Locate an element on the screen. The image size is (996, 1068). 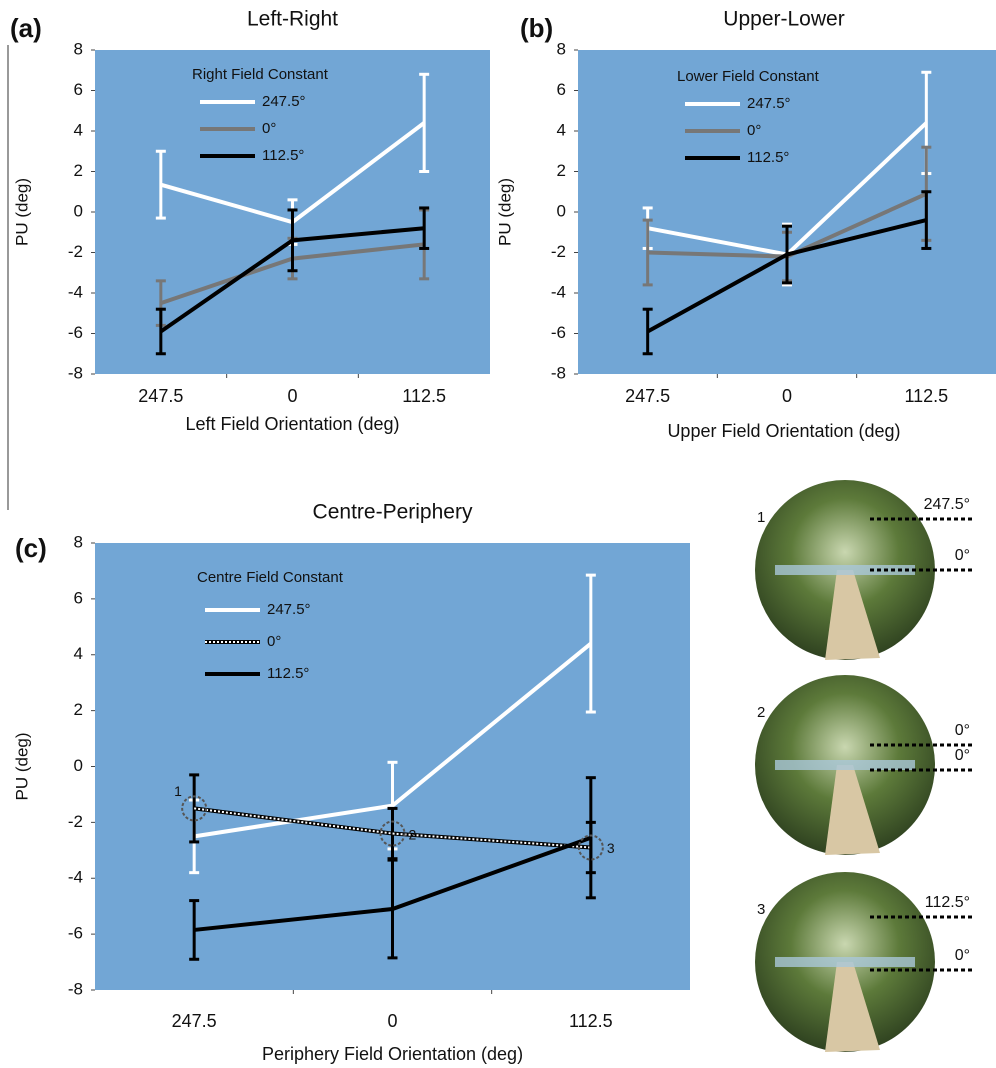
annotation-label: 1 is located at coordinates (178, 791).